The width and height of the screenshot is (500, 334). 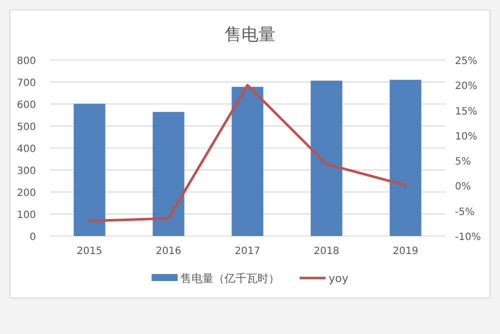 What do you see at coordinates (247, 251) in the screenshot?
I see `x-tick-label: 2017` at bounding box center [247, 251].